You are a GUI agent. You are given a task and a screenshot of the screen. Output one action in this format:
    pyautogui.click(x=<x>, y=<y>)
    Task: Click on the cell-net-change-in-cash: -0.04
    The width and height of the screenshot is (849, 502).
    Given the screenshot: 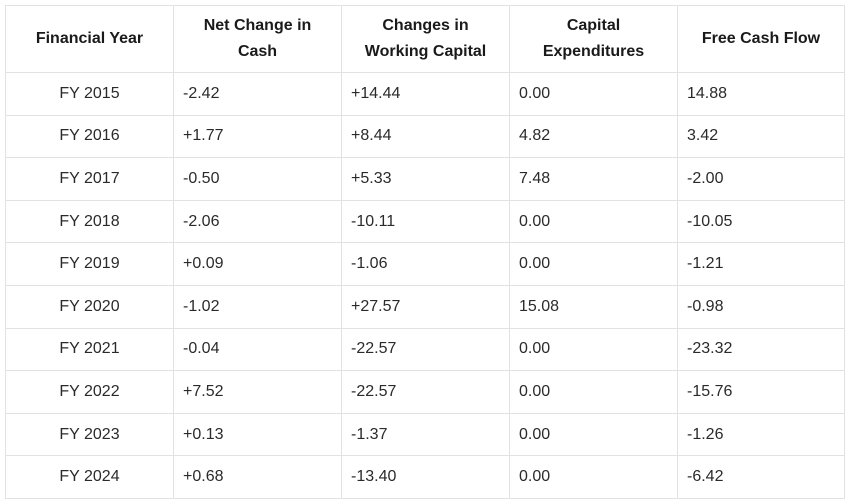 What is the action you would take?
    pyautogui.click(x=257, y=349)
    